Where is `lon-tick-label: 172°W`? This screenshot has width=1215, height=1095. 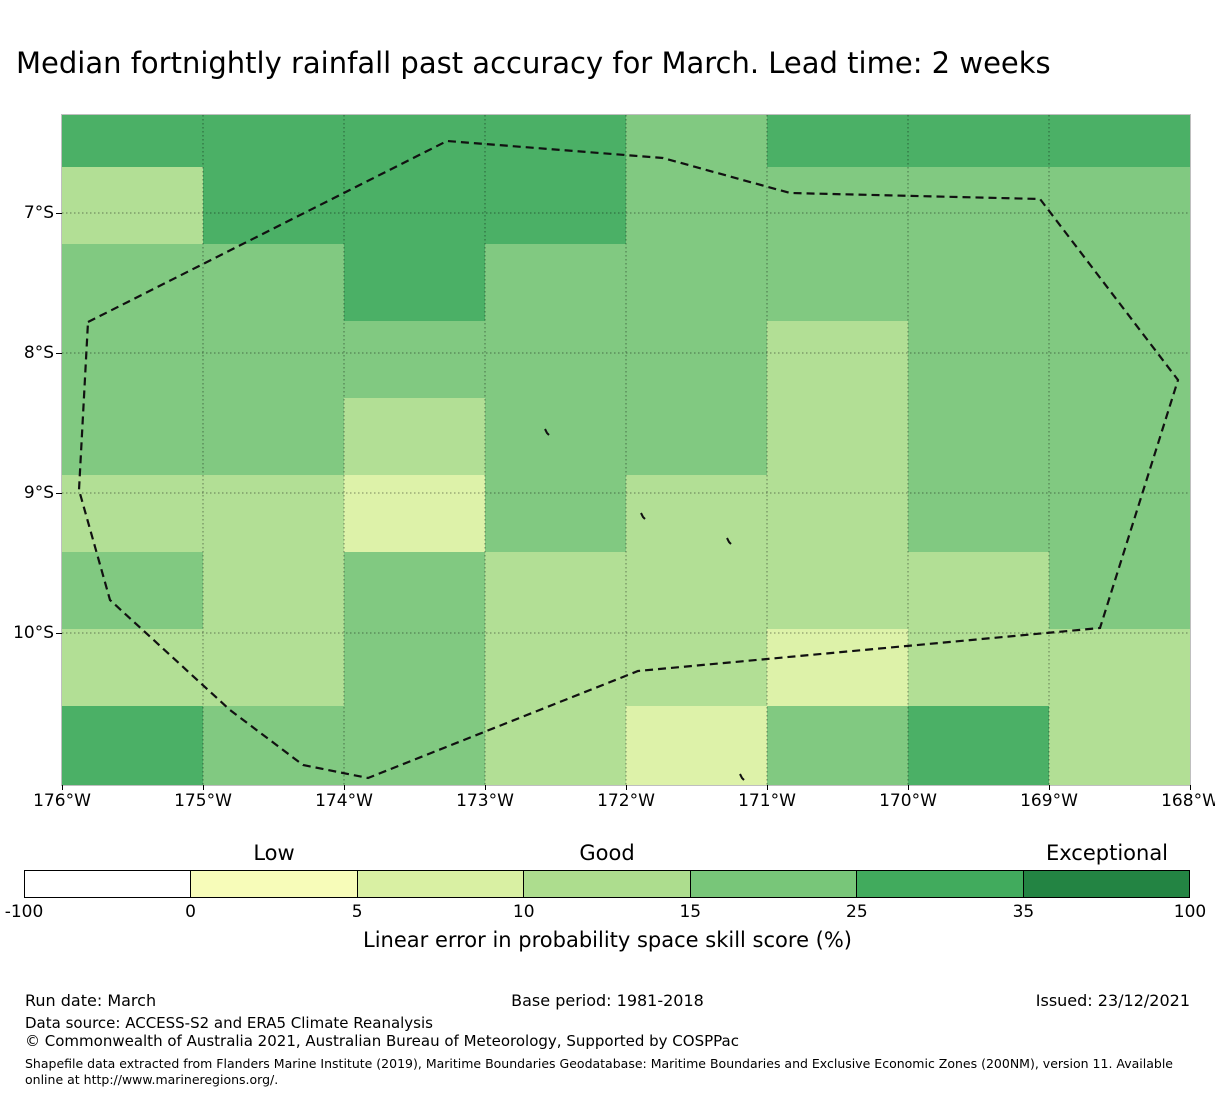
lon-tick-label: 172°W is located at coordinates (626, 801).